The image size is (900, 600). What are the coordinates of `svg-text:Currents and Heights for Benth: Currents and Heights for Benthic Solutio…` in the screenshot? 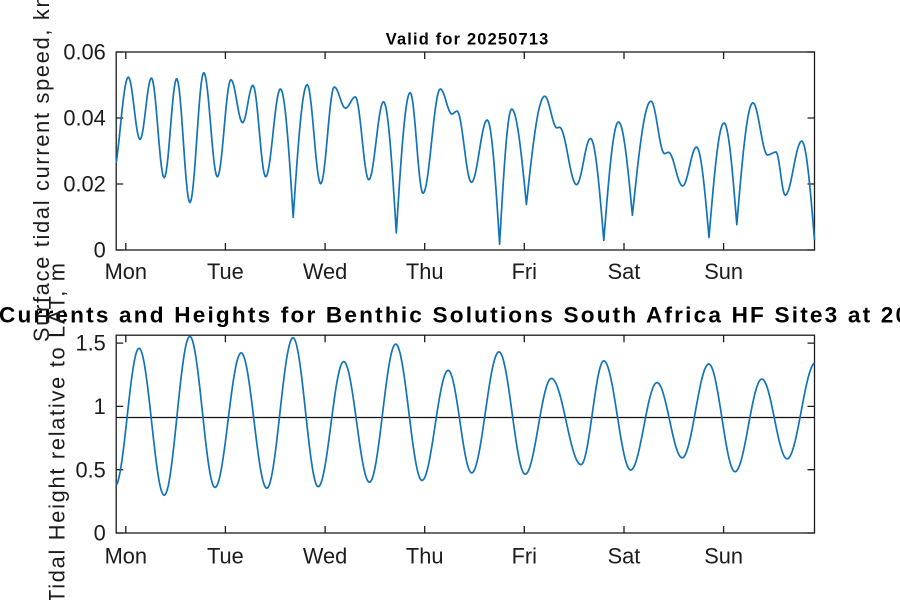 It's located at (450, 315).